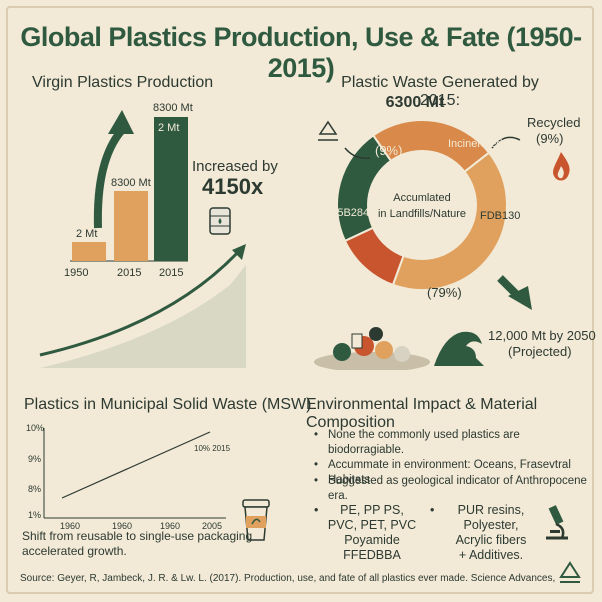 The image size is (602, 602). What do you see at coordinates (35, 489) in the screenshot?
I see `y-tick-8: 8%` at bounding box center [35, 489].